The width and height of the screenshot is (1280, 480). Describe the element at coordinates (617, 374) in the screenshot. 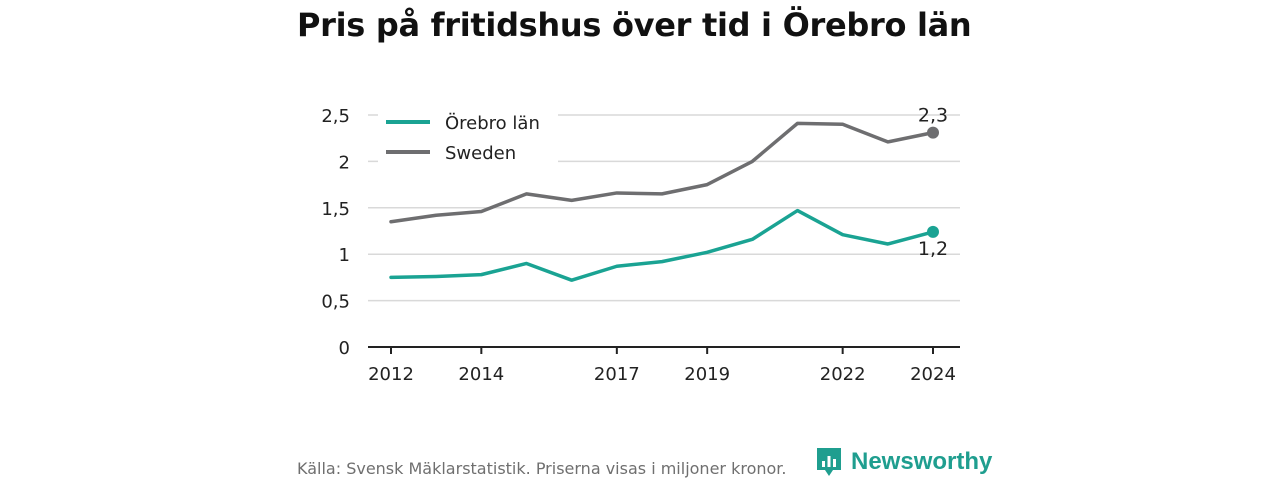

I see `x-tick-label: 2017` at that location.